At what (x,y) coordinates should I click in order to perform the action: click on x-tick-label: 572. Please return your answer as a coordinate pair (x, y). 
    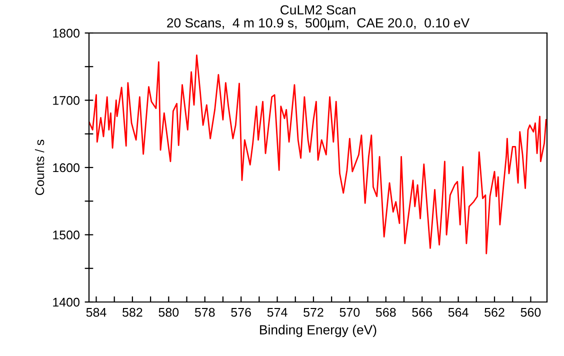
    Looking at the image, I should click on (314, 312).